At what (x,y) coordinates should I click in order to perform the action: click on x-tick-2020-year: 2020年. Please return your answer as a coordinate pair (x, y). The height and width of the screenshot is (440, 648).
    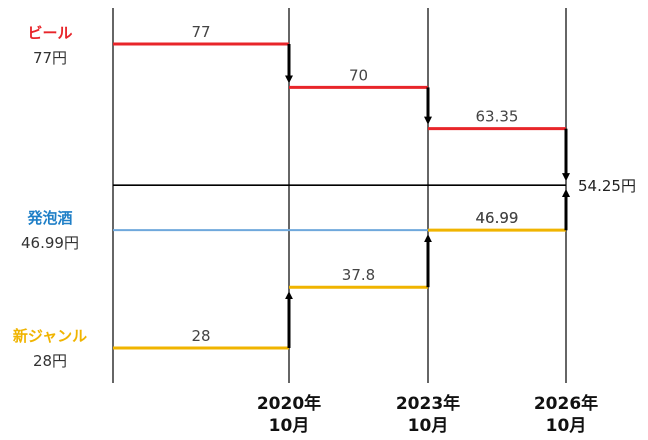
    Looking at the image, I should click on (289, 404).